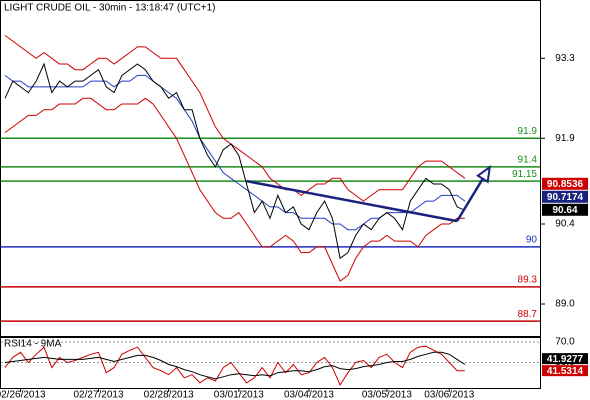 This screenshot has height=400, width=590. I want to click on y-tick-label: 91.9, so click(565, 138).